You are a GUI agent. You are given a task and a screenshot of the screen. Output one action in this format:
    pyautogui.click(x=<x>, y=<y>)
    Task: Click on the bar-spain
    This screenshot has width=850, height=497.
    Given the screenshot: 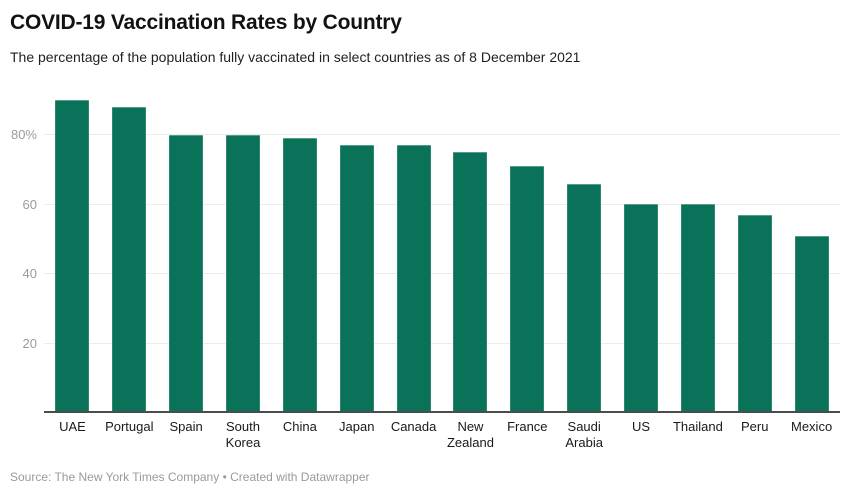 What is the action you would take?
    pyautogui.click(x=186, y=274)
    